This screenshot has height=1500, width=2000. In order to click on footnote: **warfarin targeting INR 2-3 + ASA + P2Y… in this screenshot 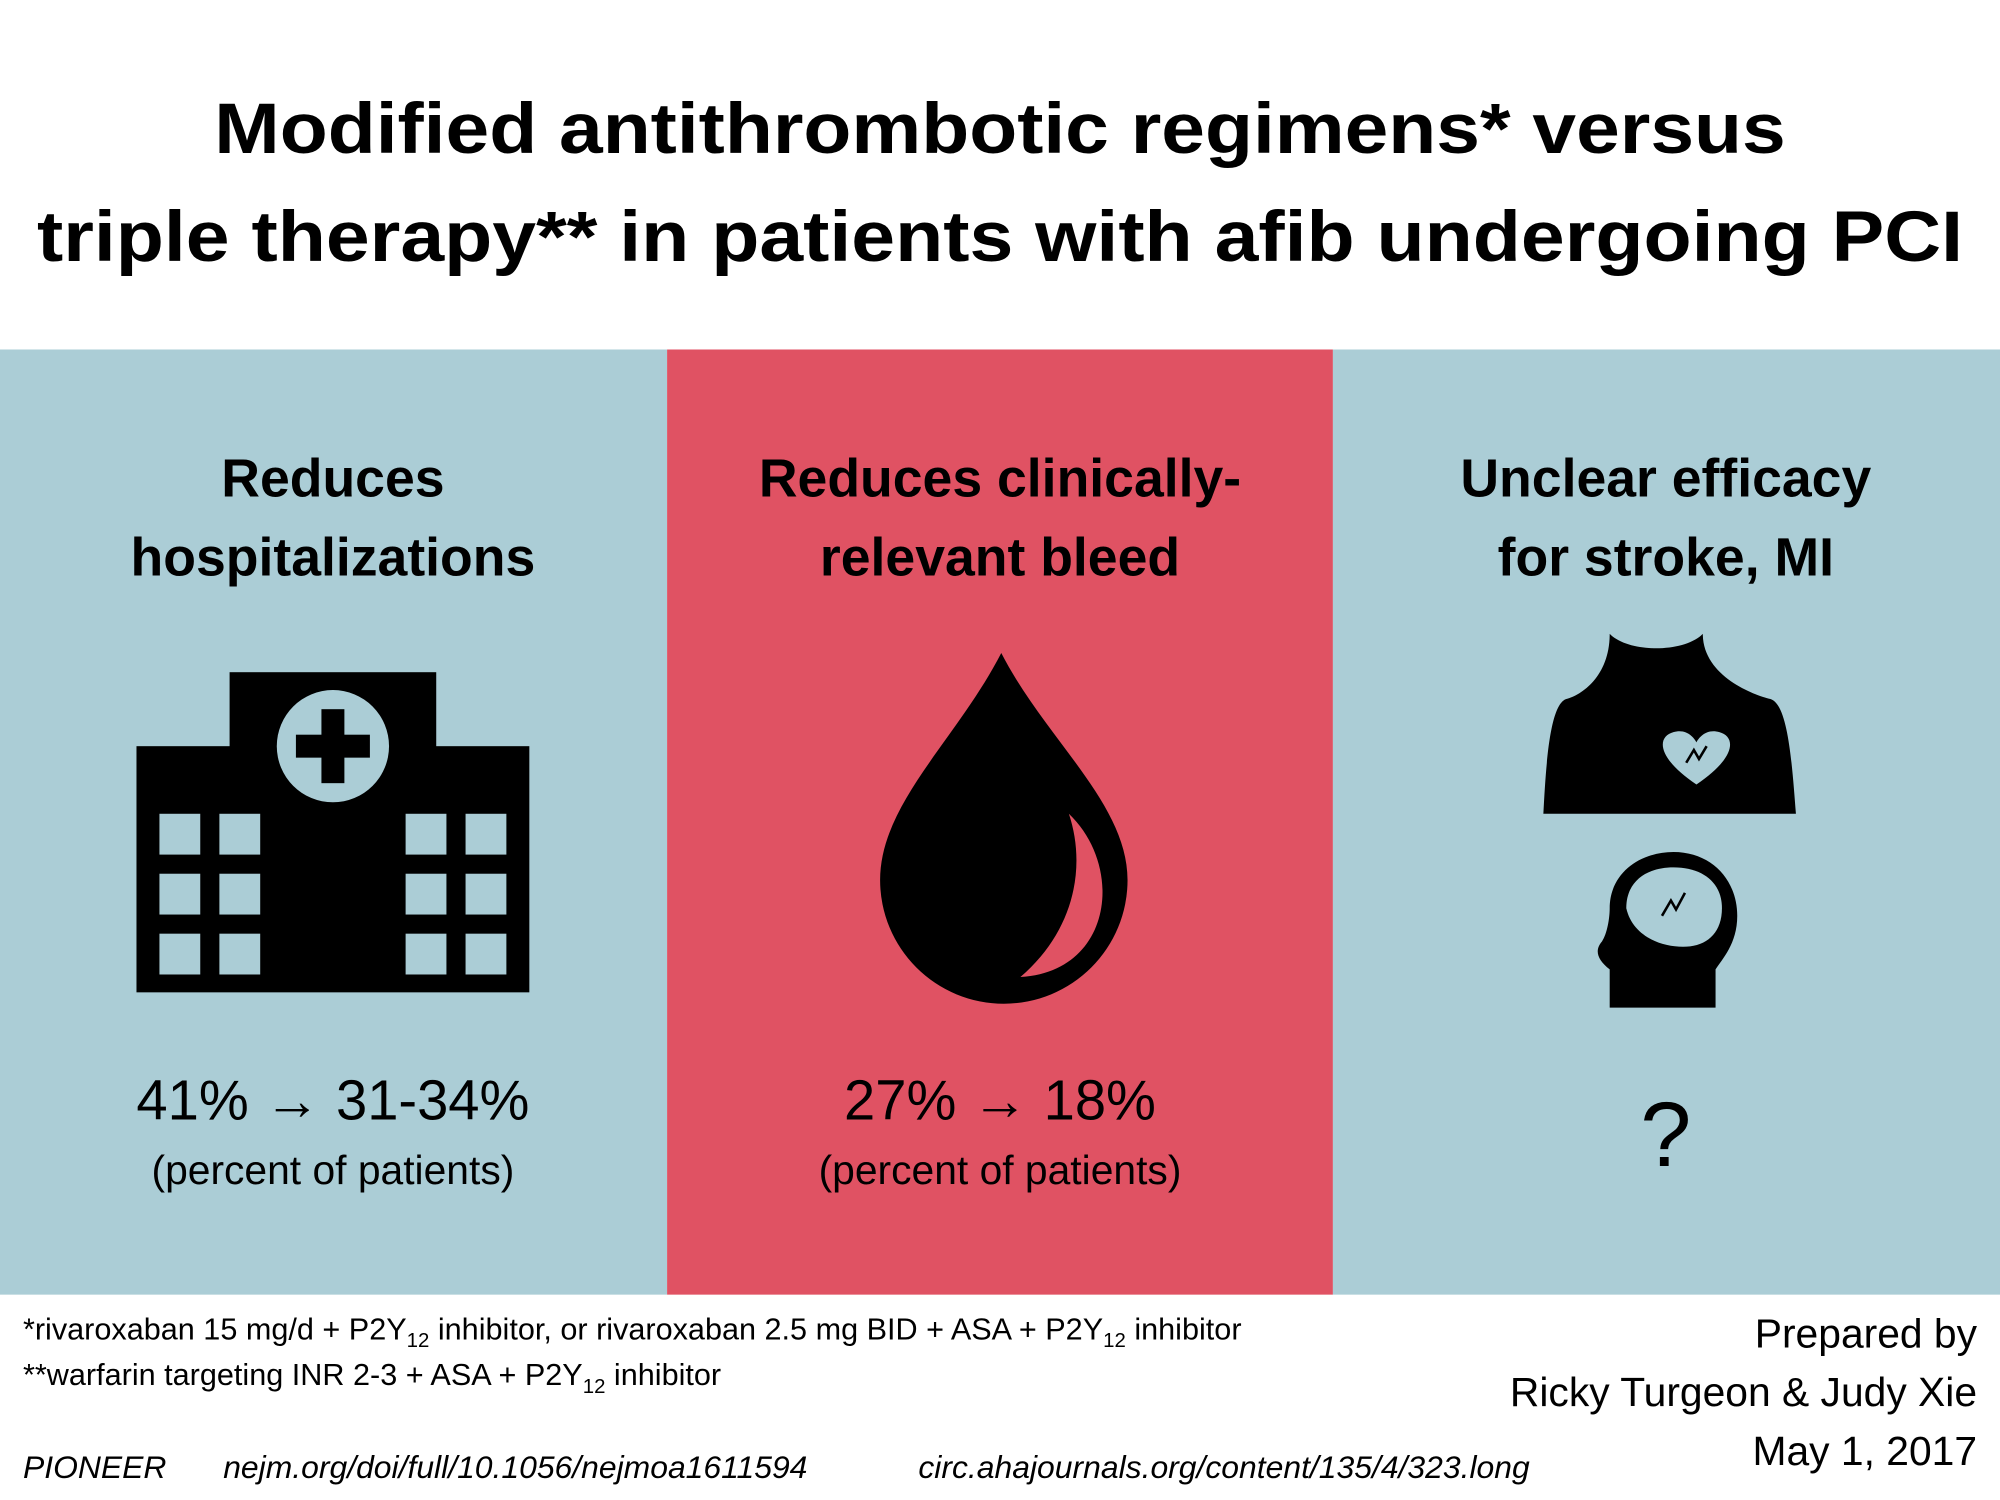, I will do `click(372, 1378)`.